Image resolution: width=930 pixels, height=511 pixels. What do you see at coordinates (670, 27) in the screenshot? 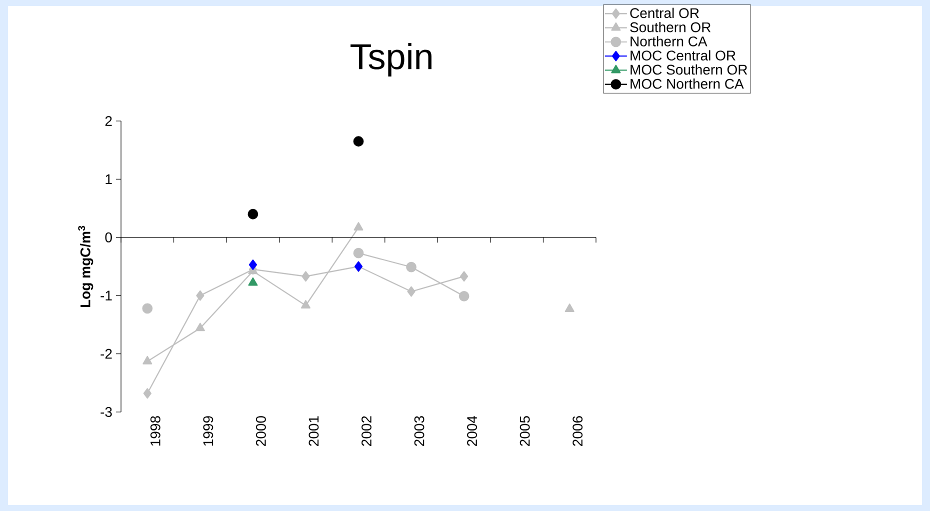
I see `legend-label: Southern OR` at bounding box center [670, 27].